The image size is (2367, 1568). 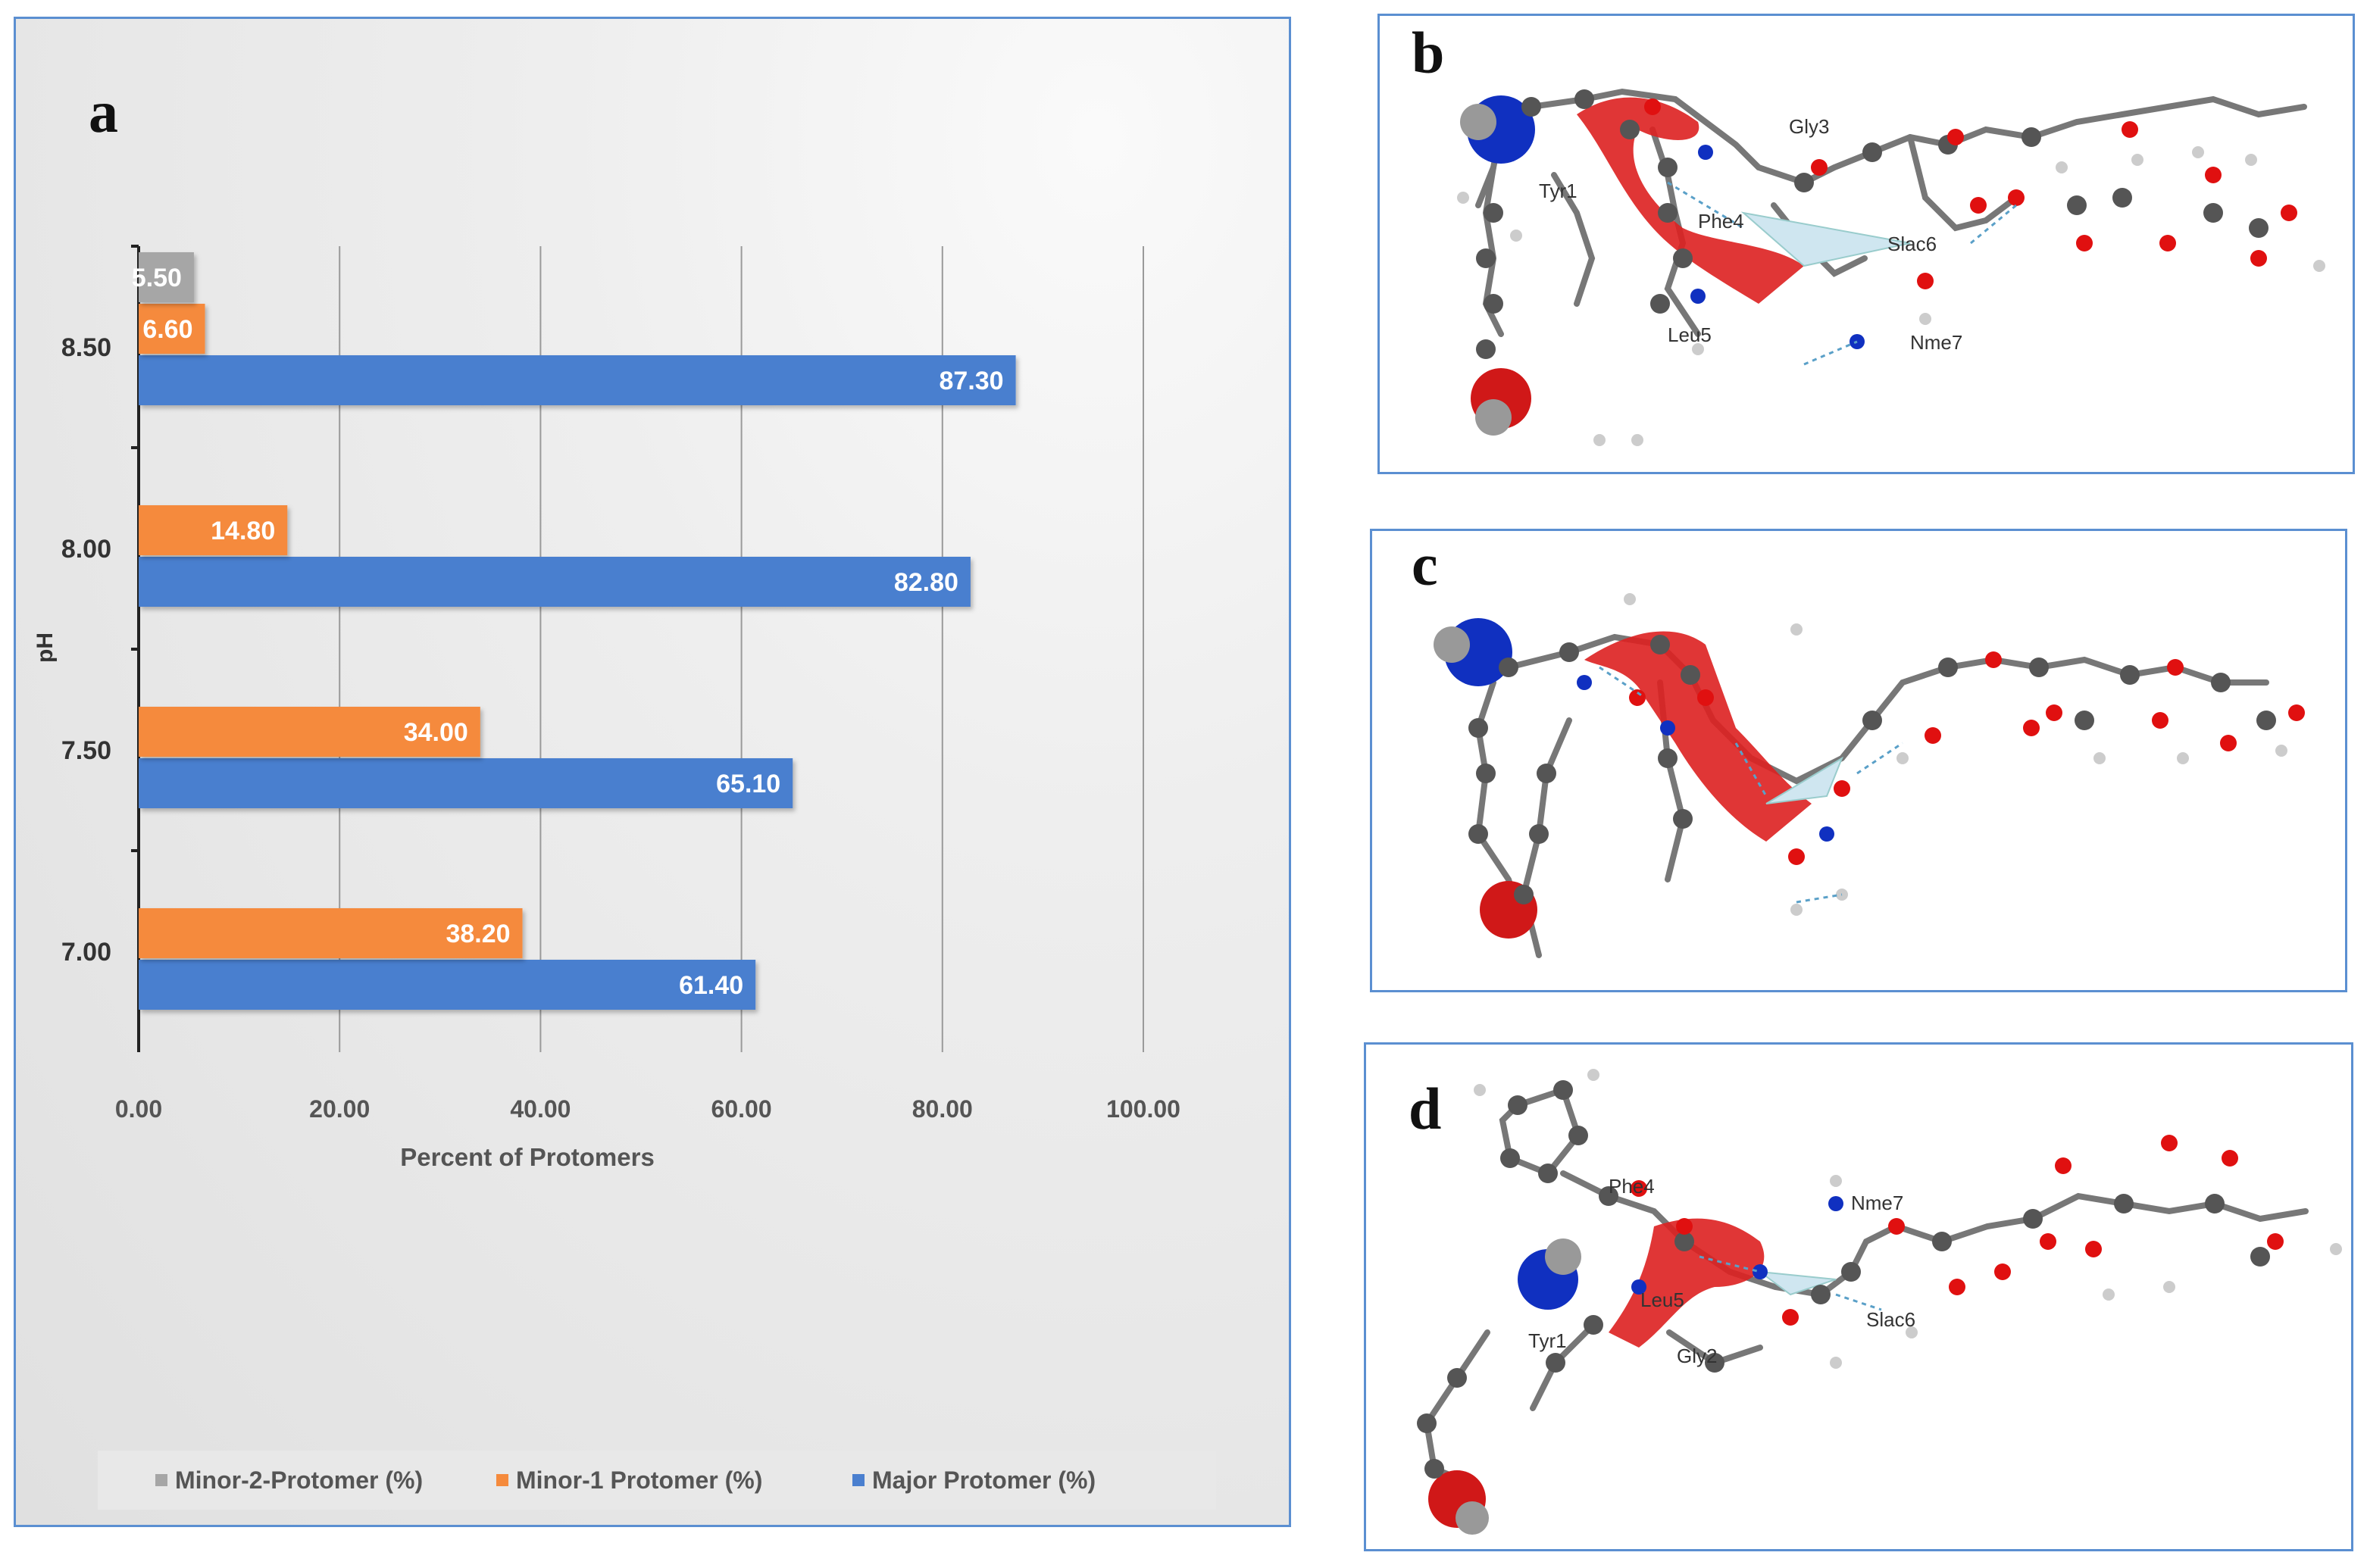 What do you see at coordinates (436, 733) in the screenshot?
I see `data-label: 34.00` at bounding box center [436, 733].